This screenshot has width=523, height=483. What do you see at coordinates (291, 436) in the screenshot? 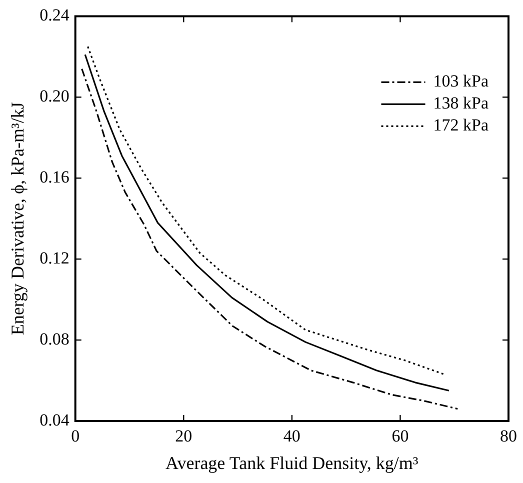
I see `x-tick-label: 40` at bounding box center [291, 436].